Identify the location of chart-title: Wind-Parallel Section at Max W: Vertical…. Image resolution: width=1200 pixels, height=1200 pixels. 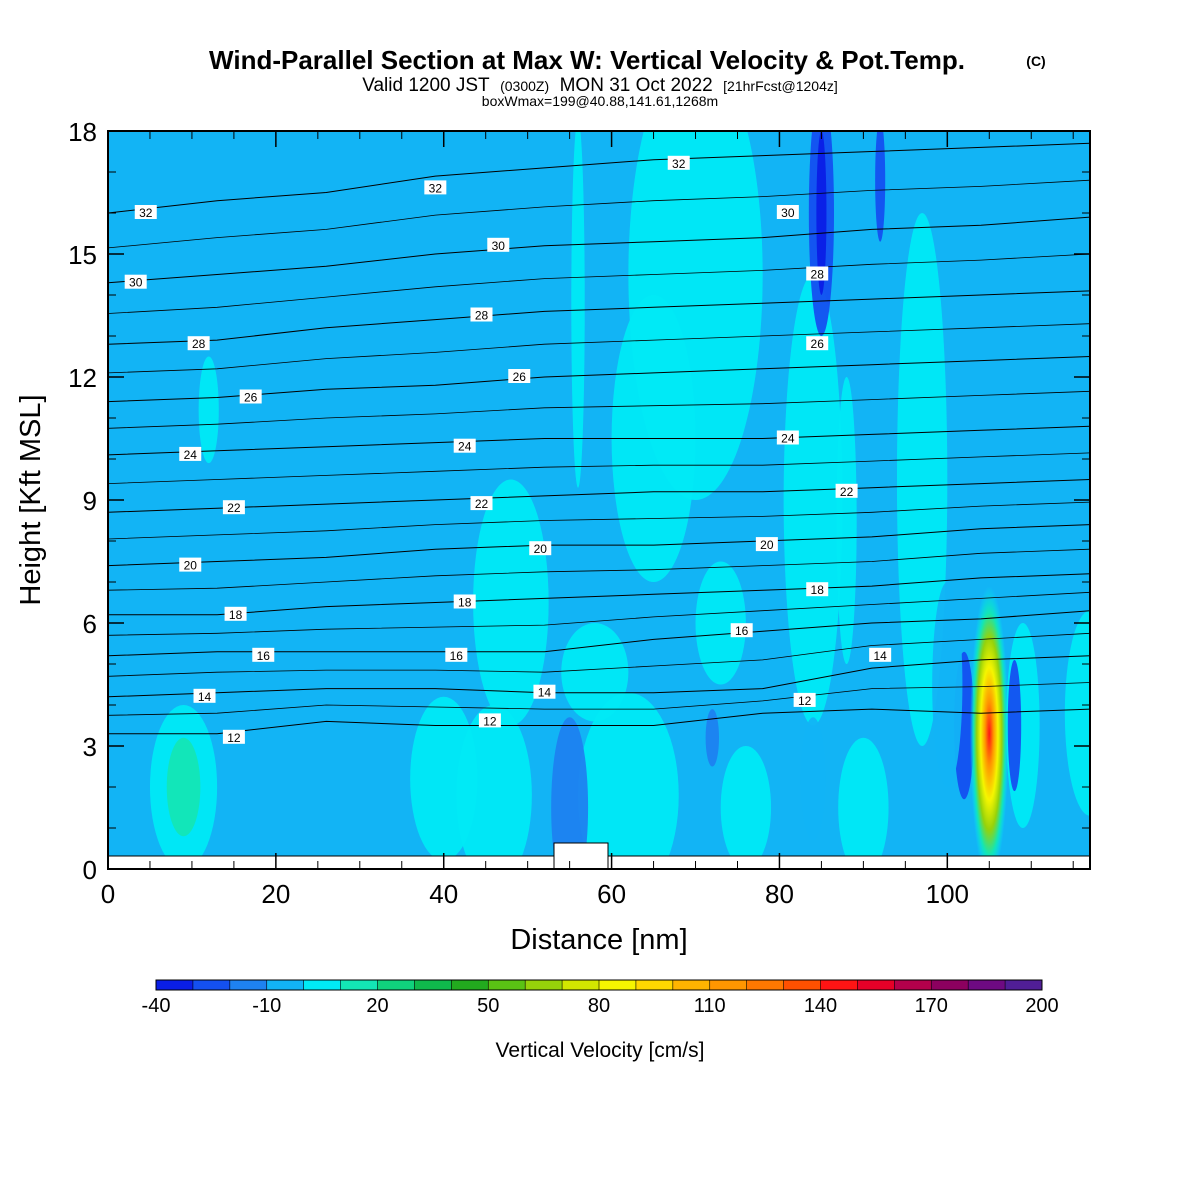
(587, 60).